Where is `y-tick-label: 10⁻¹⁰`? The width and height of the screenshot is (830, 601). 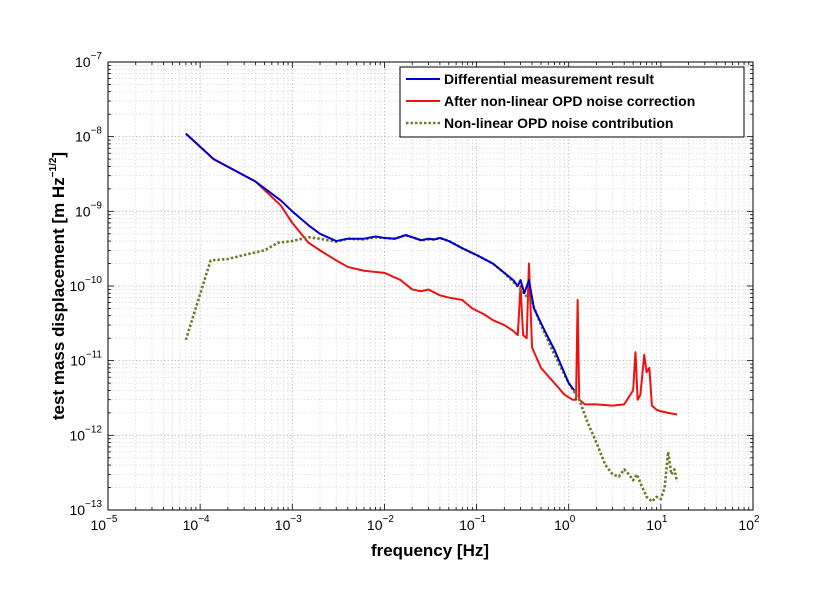
y-tick-label: 10⁻¹⁰ is located at coordinates (85, 284).